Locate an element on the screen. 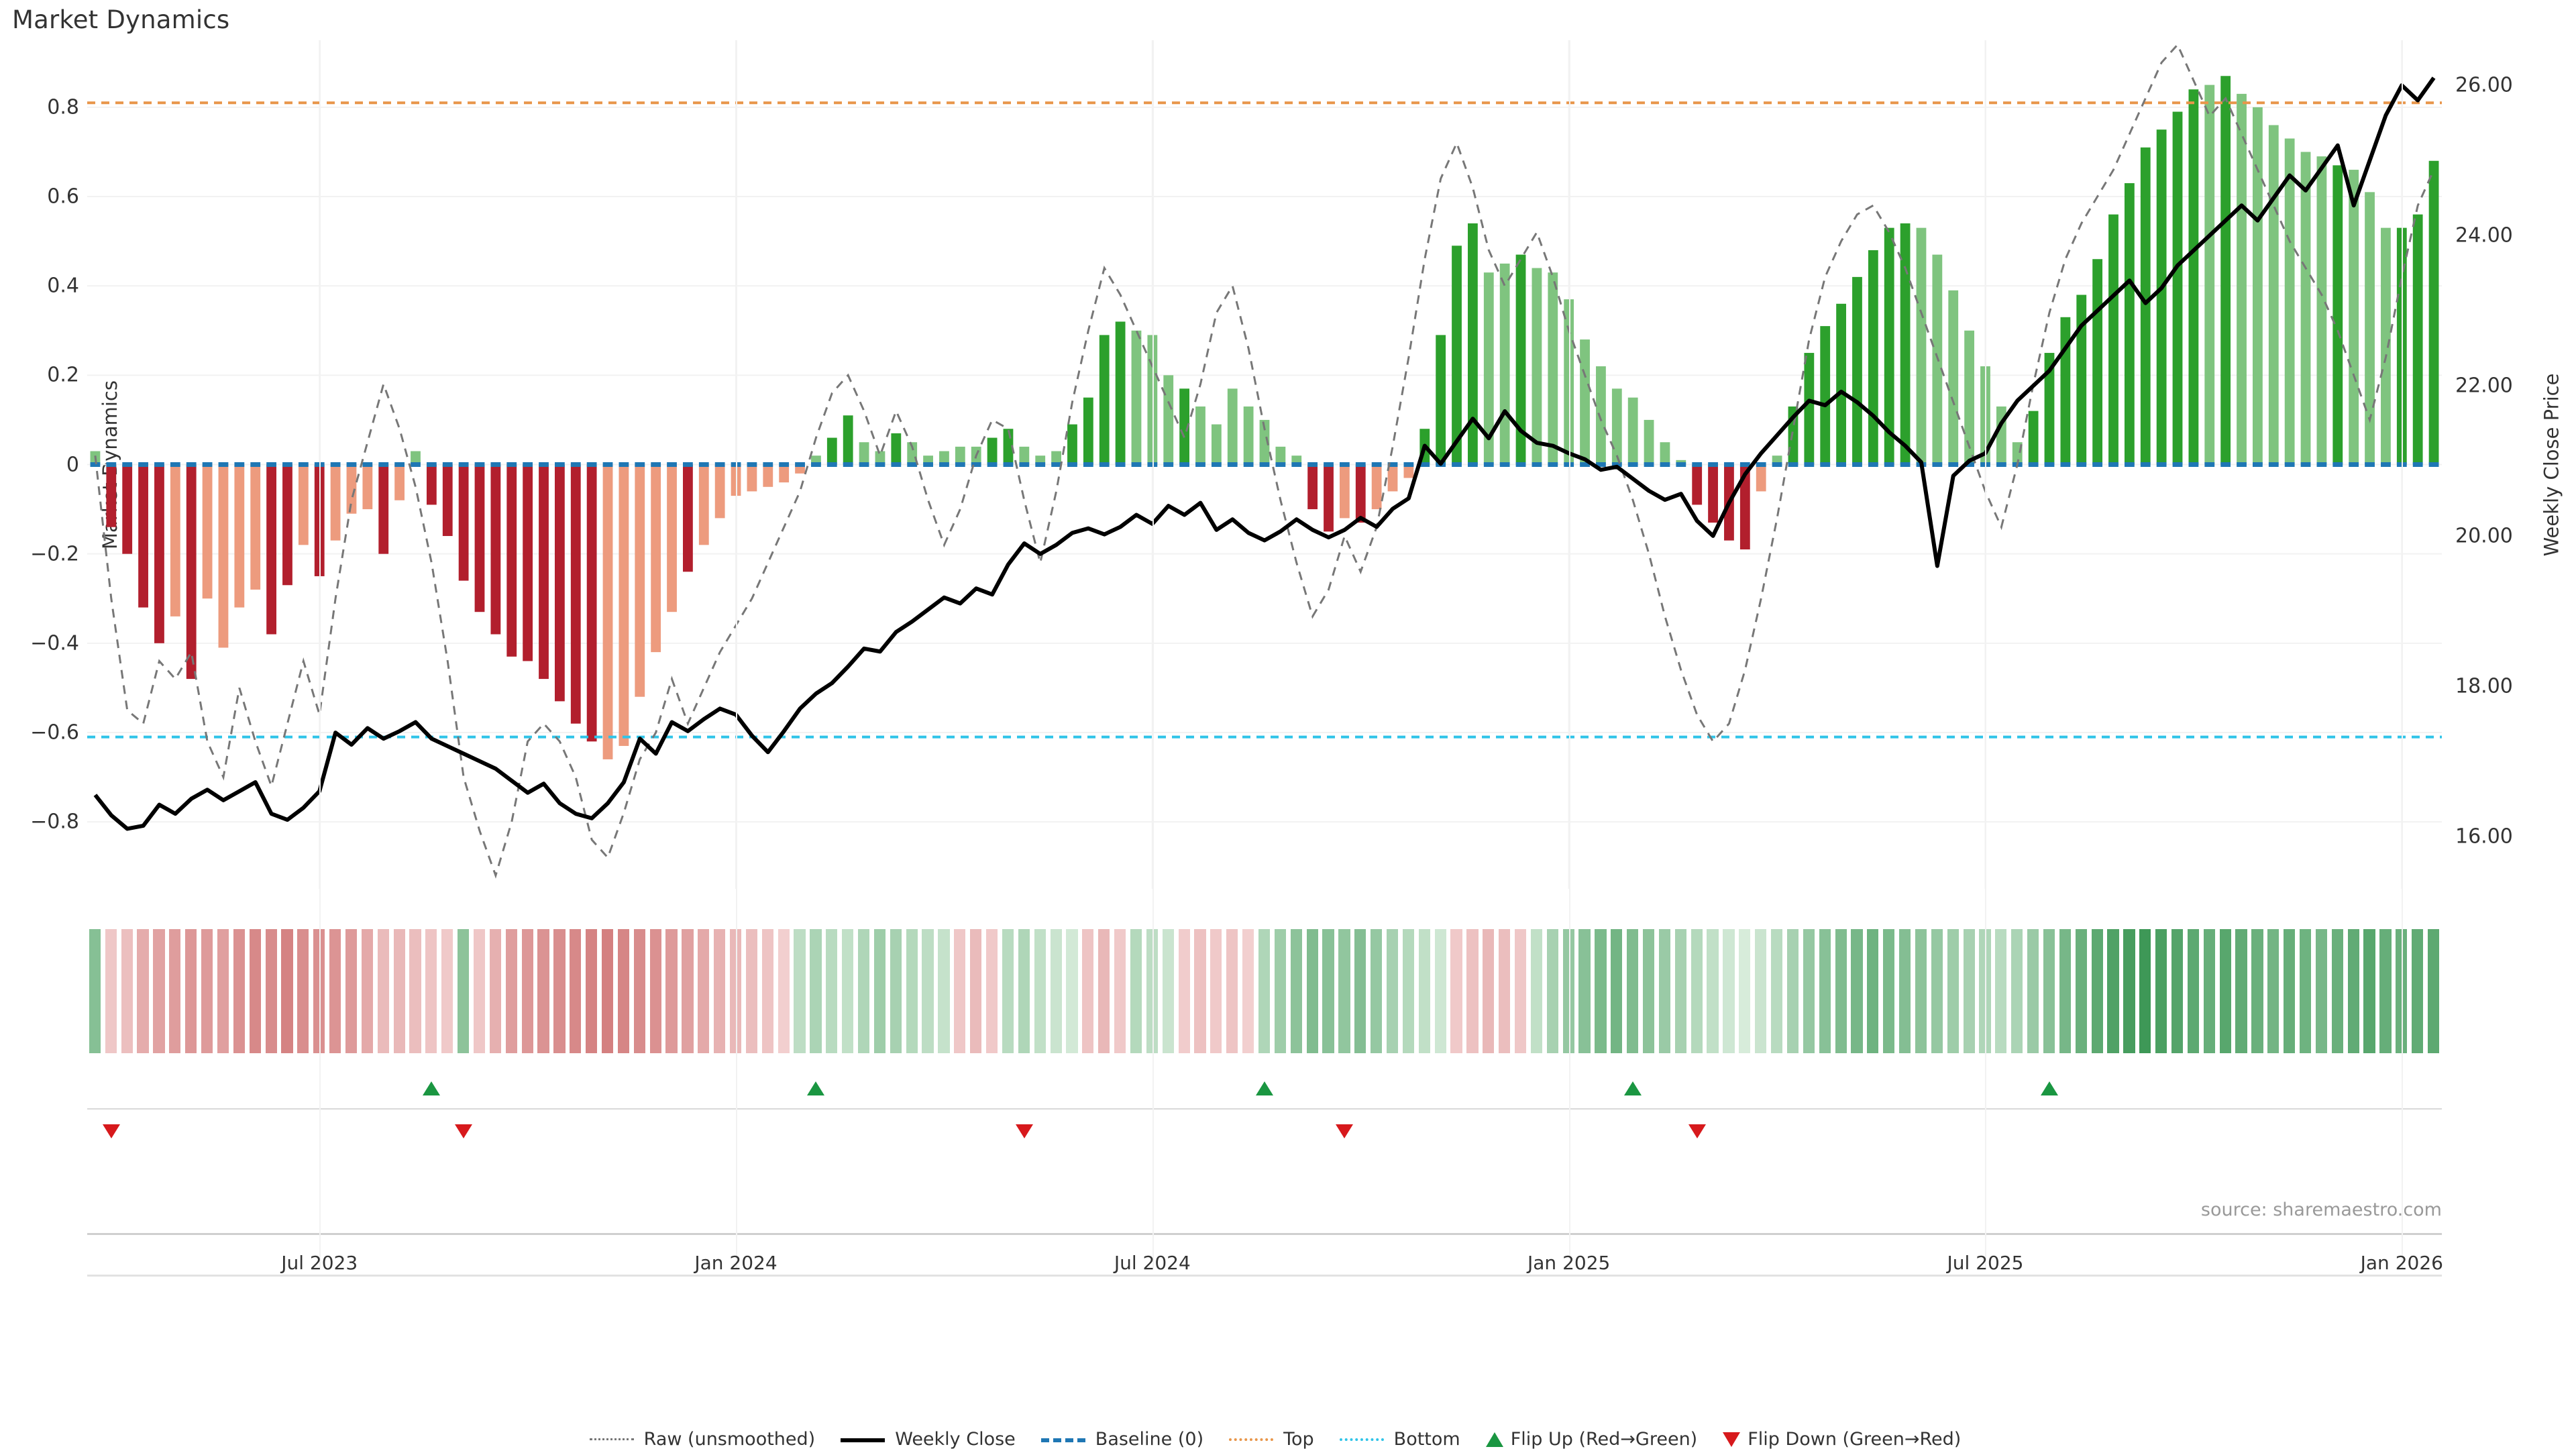  legend-item: Weekly Close is located at coordinates (928, 1439).